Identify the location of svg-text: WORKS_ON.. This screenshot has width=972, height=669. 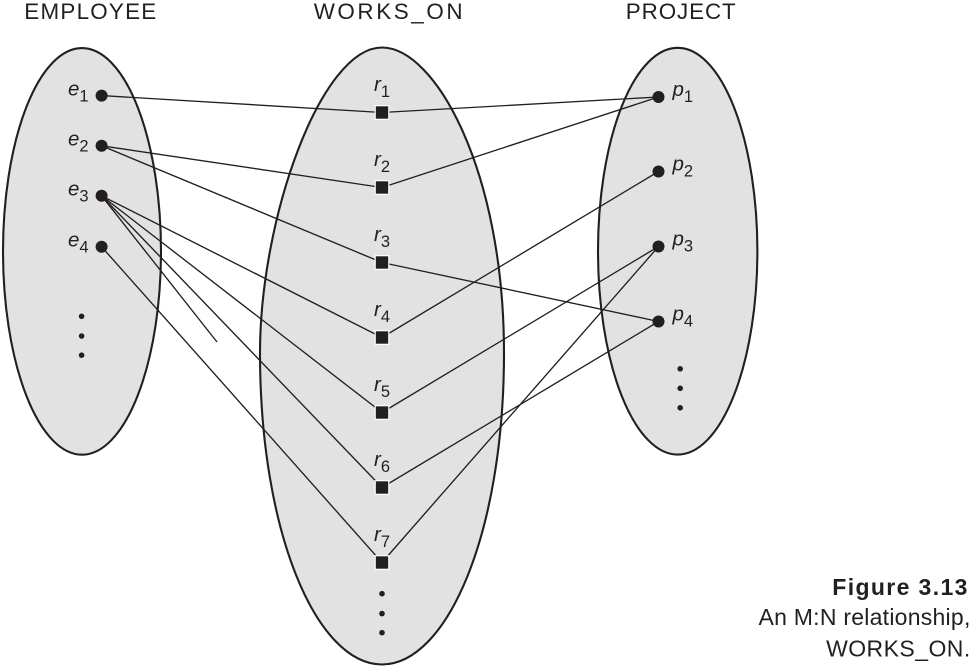
(898, 648).